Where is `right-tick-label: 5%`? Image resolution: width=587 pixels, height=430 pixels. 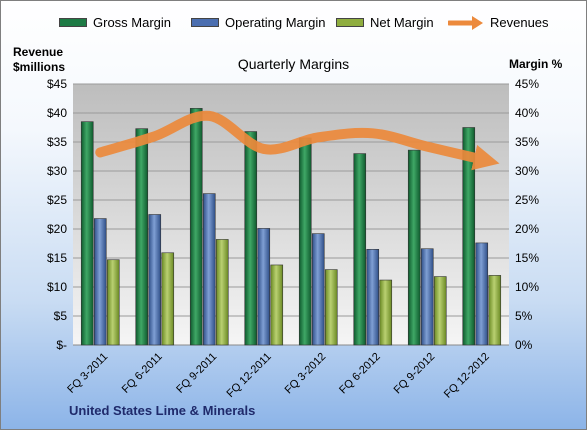 right-tick-label: 5% is located at coordinates (524, 316).